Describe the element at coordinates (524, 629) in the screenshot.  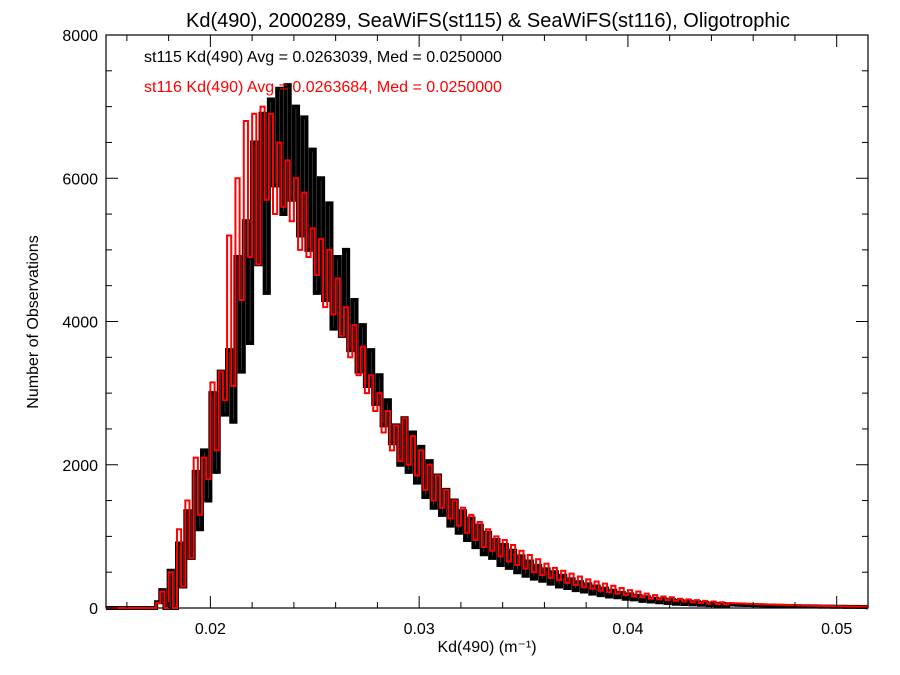
I see `x-tick-labels: 0.02 0.03 0.04 0.05` at that location.